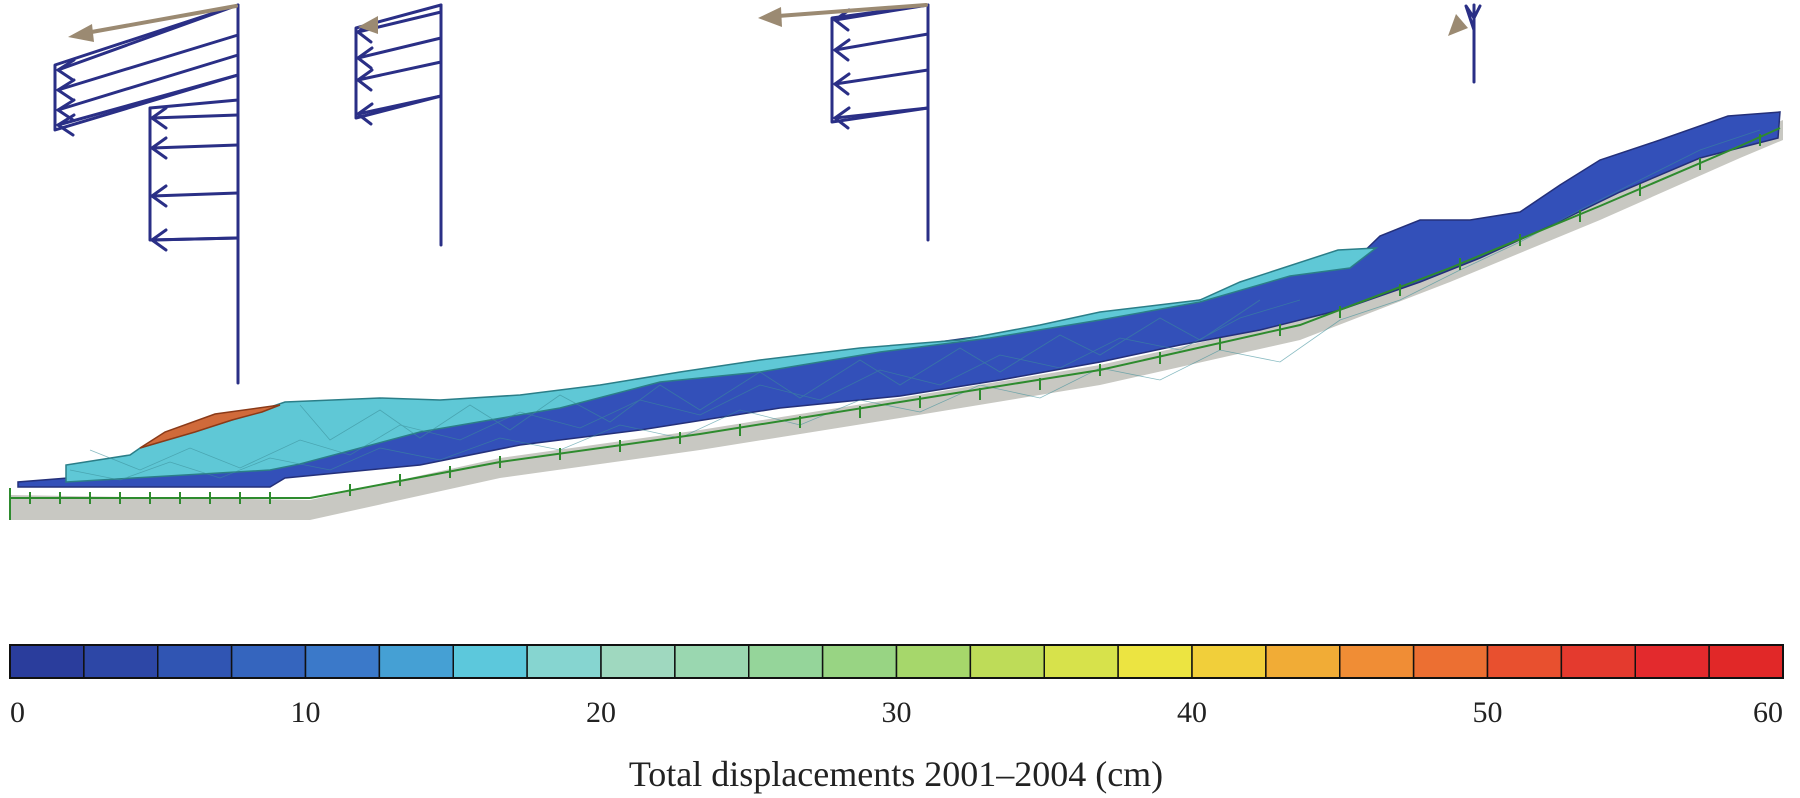 Image resolution: width=1800 pixels, height=798 pixels. What do you see at coordinates (770, 17) in the screenshot?
I see `inclinometer-3-resultant-head` at bounding box center [770, 17].